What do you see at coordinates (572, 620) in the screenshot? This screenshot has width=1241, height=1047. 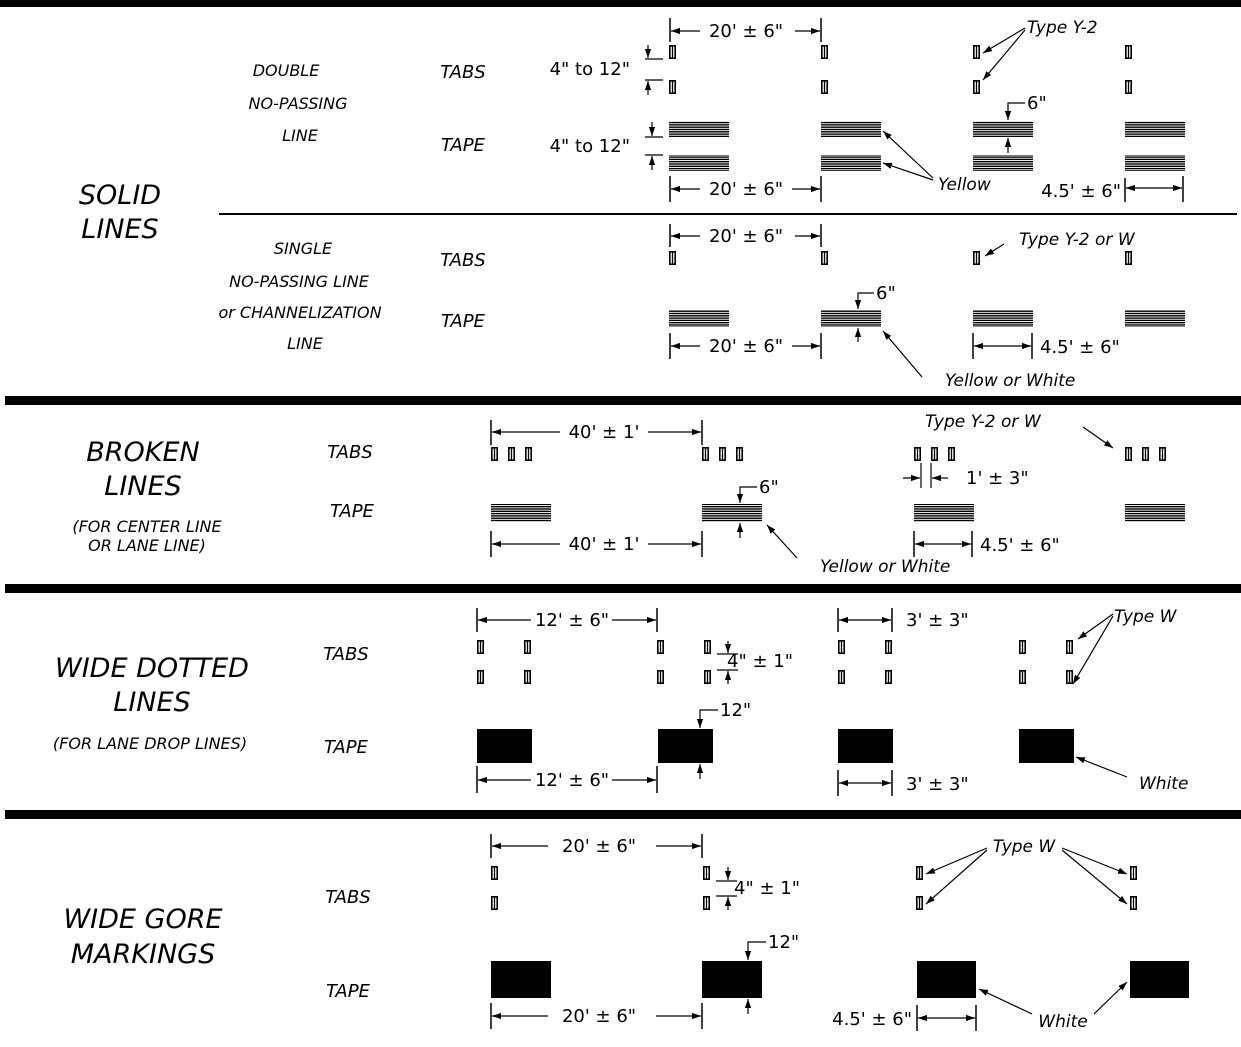 I see `dotted-dim-top: 12' ± 6"` at bounding box center [572, 620].